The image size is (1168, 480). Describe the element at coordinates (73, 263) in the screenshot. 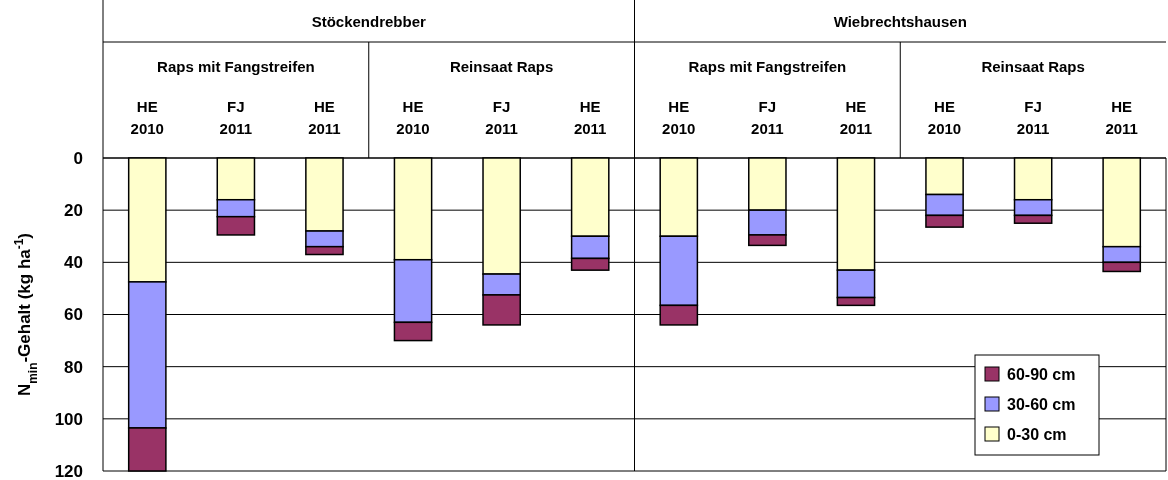

I see `y-tick-label: 40` at that location.